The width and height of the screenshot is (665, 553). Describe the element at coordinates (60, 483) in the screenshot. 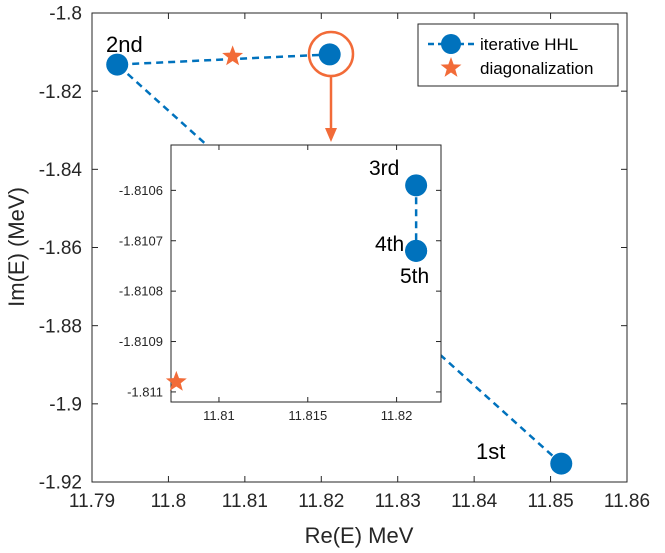

I see `y-tick-label: -1.92` at that location.